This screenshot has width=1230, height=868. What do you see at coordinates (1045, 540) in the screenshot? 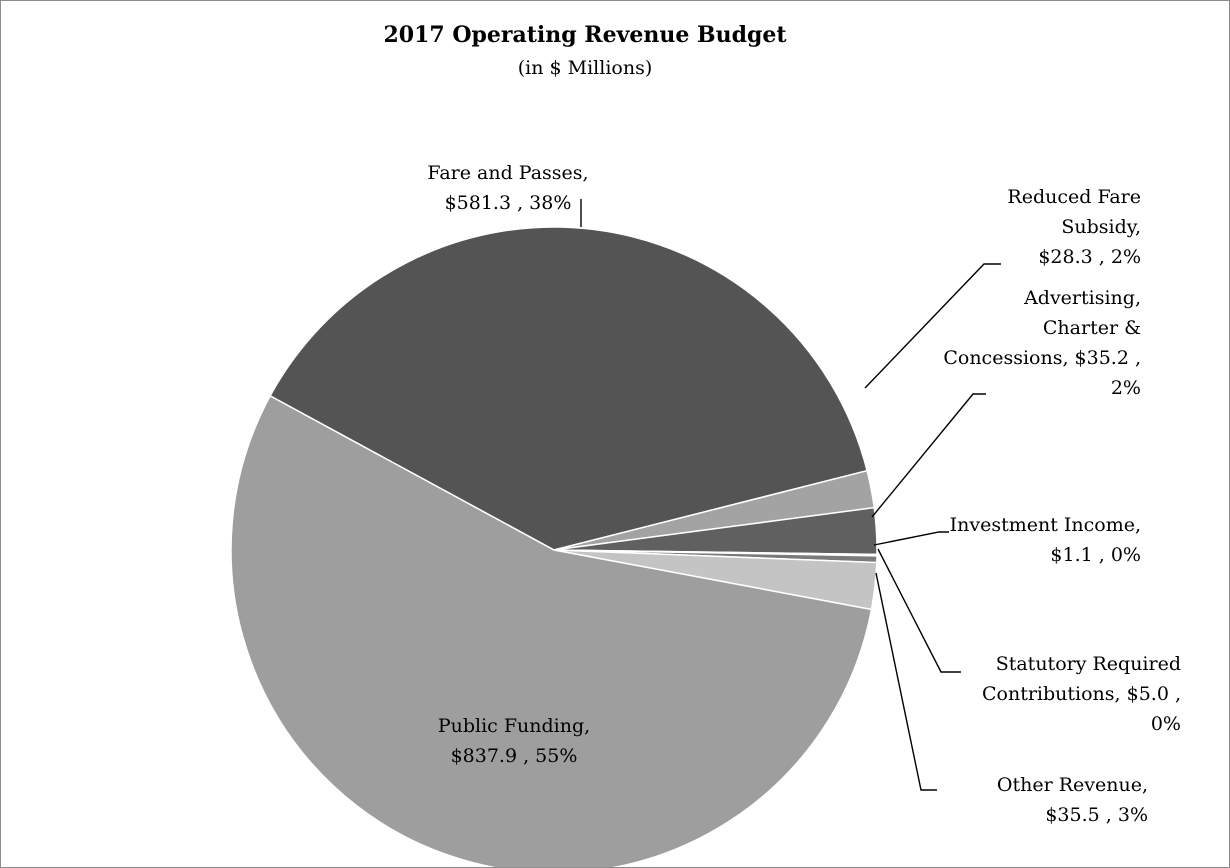
I see `data-label-investment-income: Investment Income, $1.1 , 0%` at bounding box center [1045, 540].